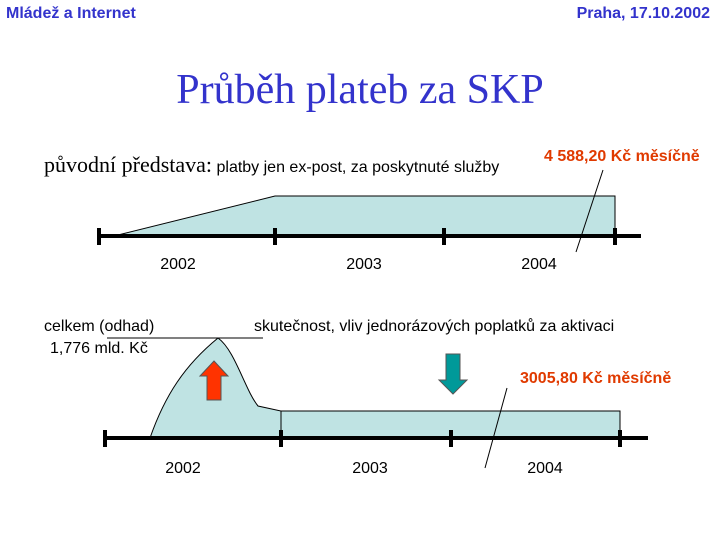 The height and width of the screenshot is (540, 720). I want to click on top-label-serif: původní představa:, so click(128, 164).